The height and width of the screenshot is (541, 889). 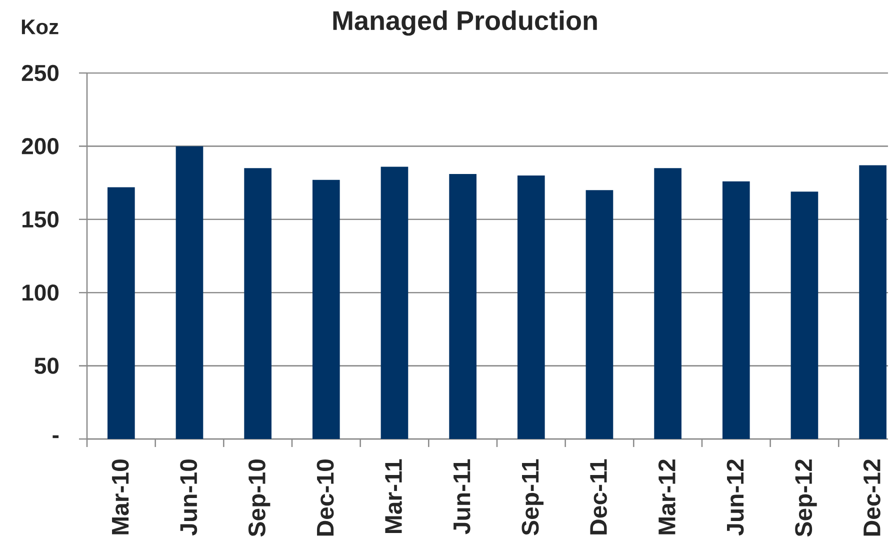 I want to click on x-tick-label: Mar-11, so click(x=393, y=496).